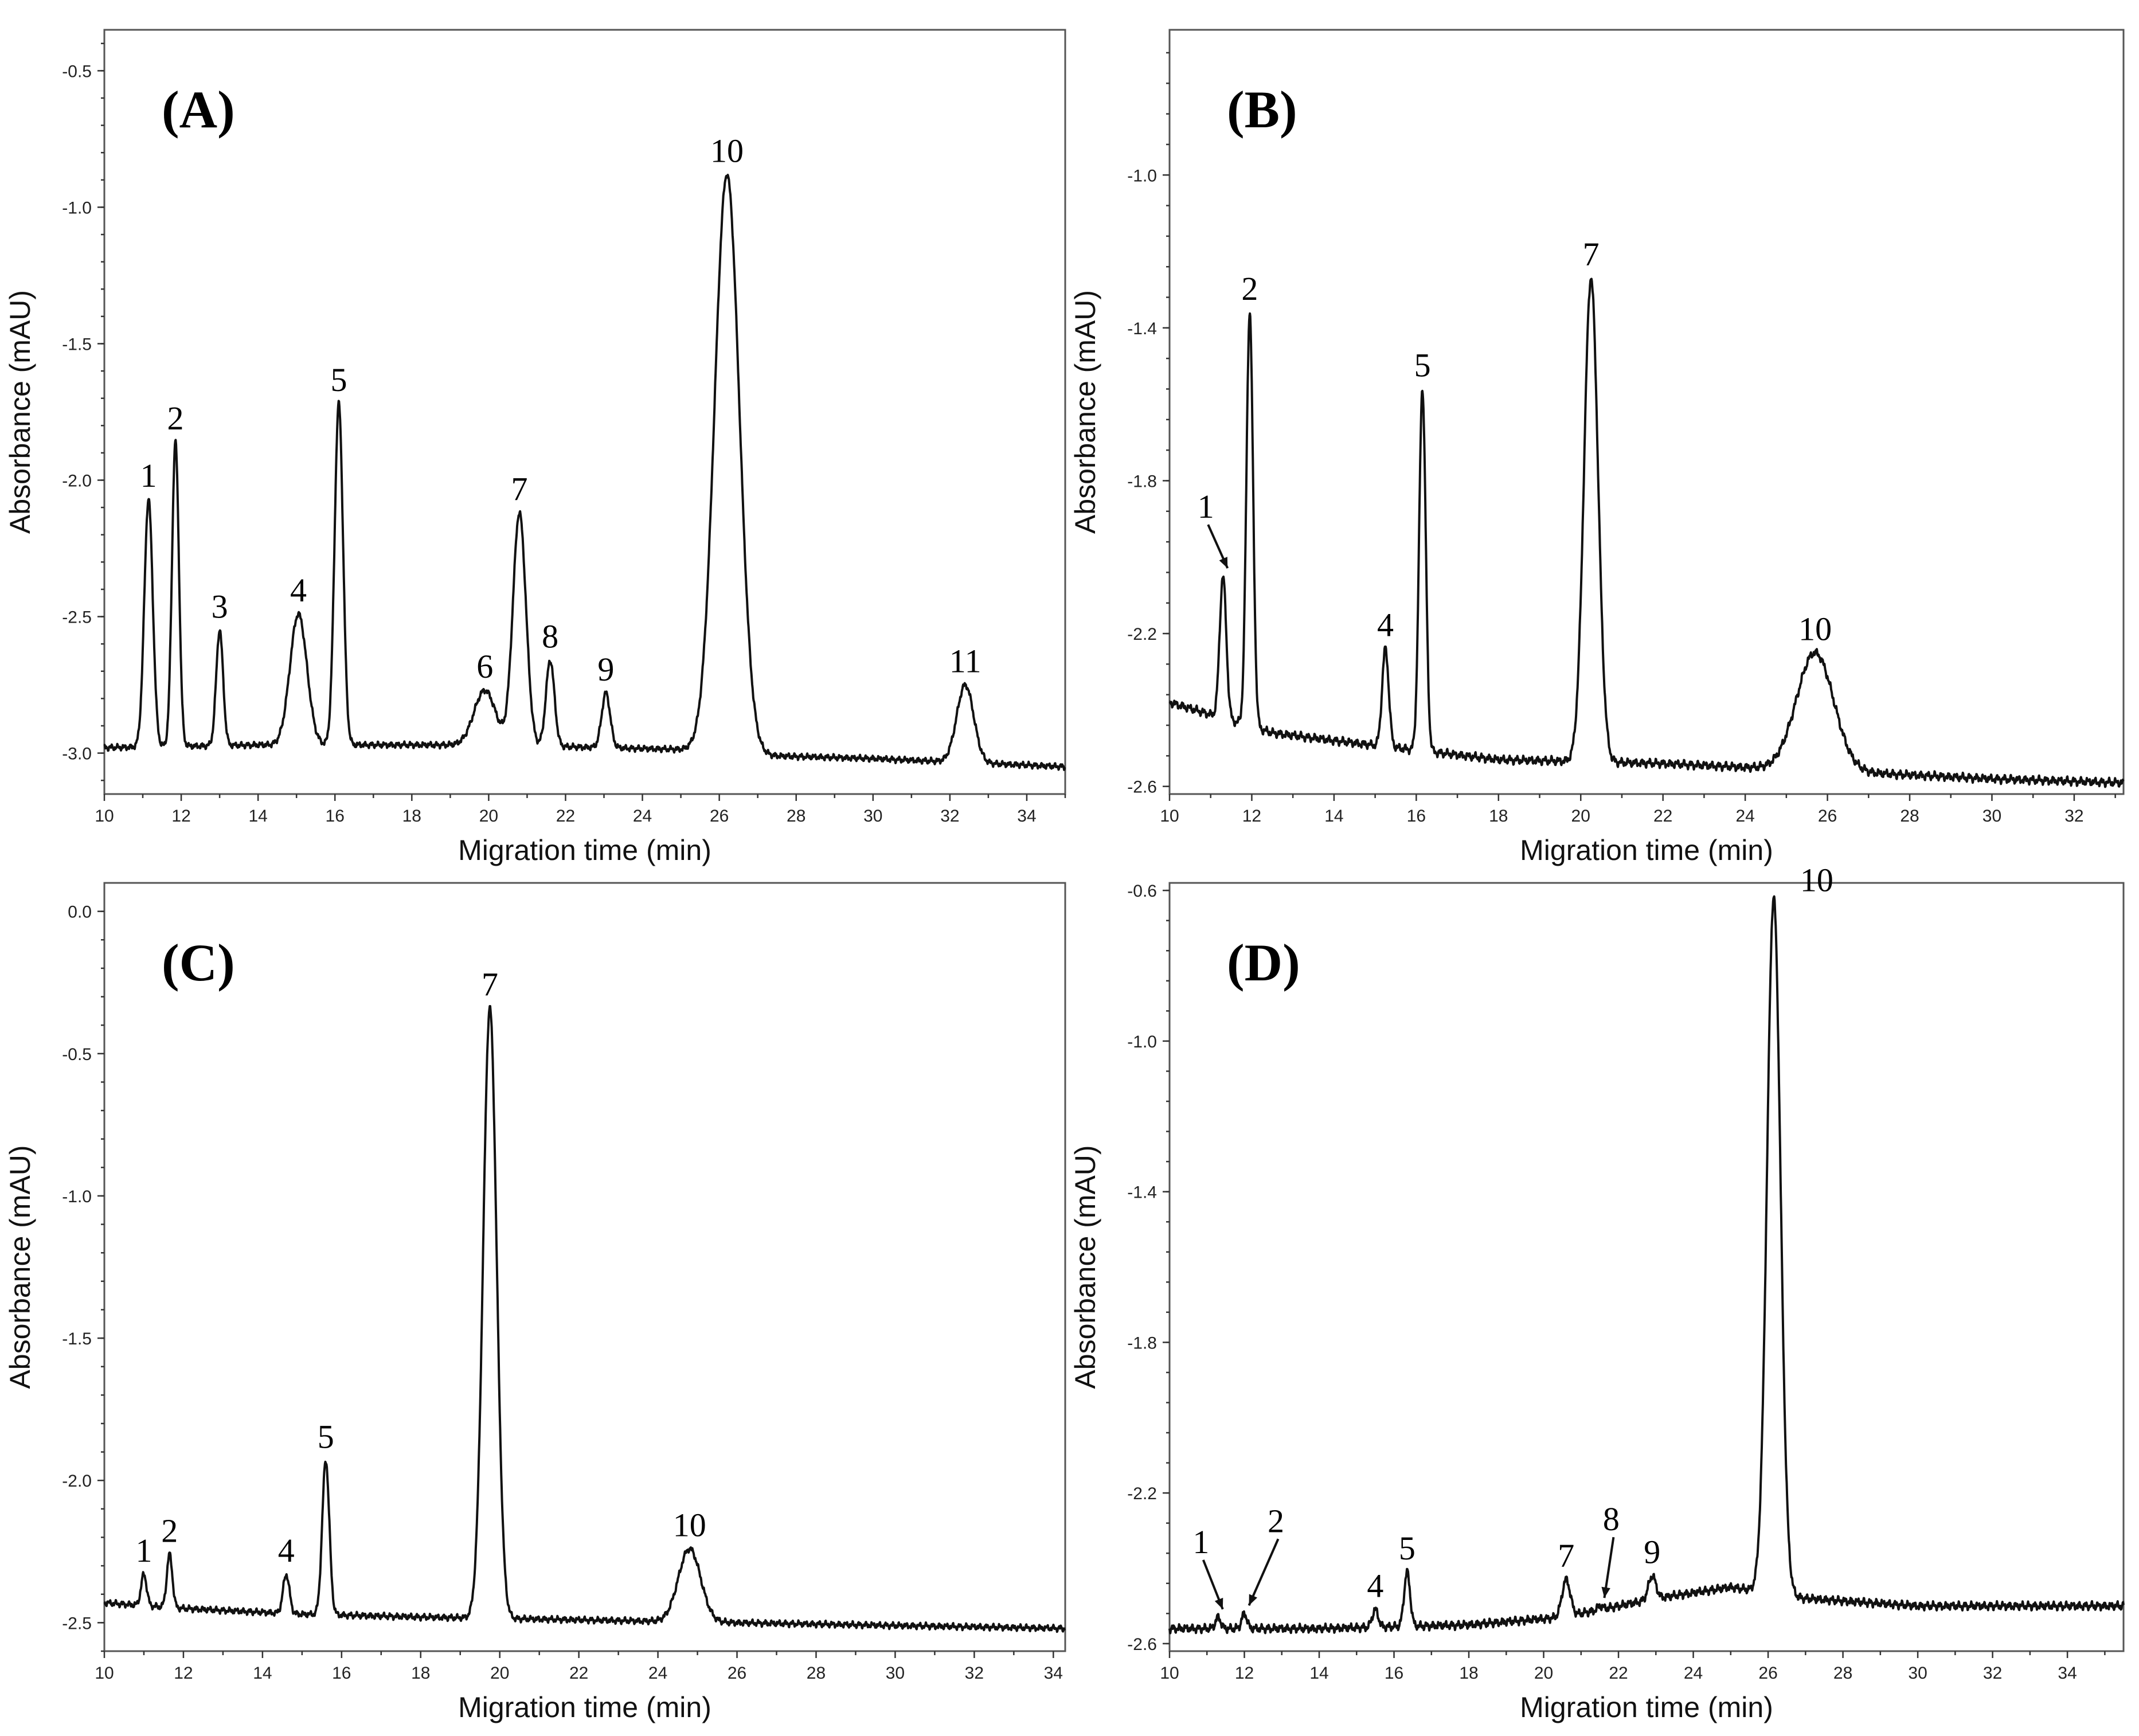  I want to click on panel-label: (A), so click(198, 109).